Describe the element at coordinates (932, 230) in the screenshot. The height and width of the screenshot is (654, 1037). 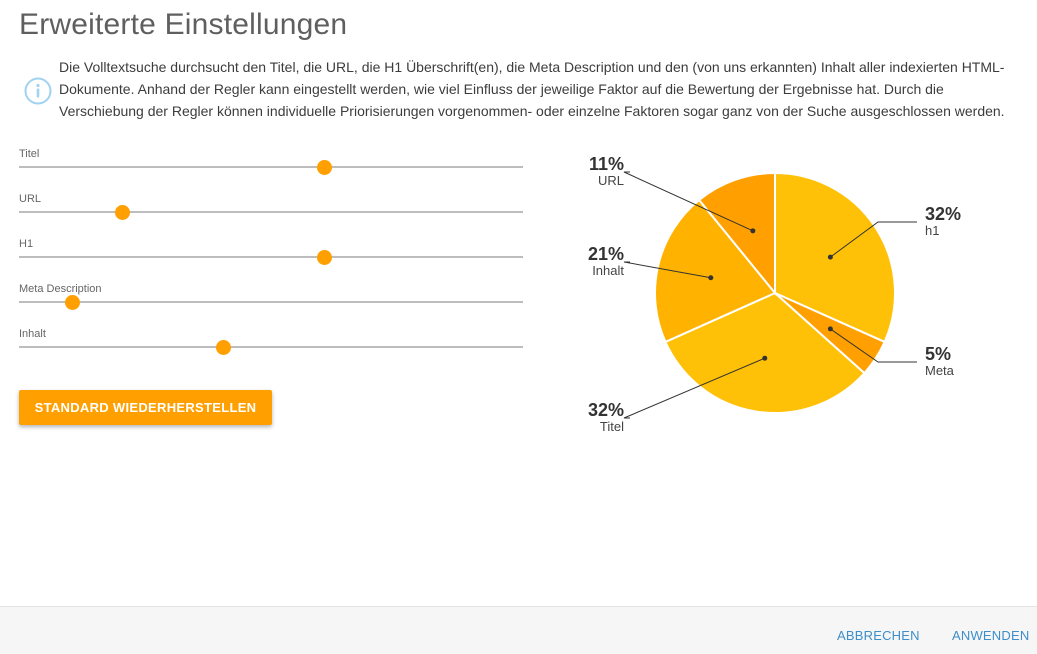
I see `pie-category-label: h1` at that location.